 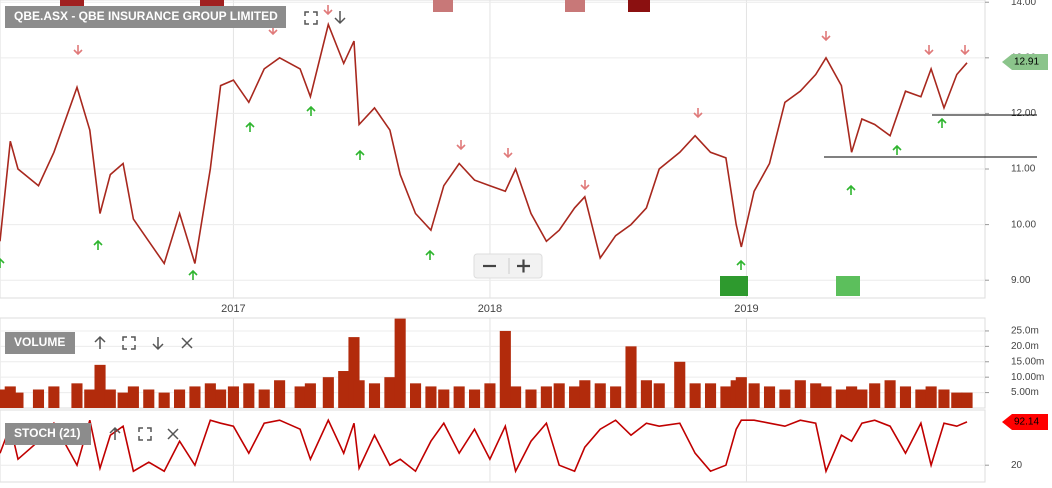 What do you see at coordinates (143, 343) in the screenshot?
I see `volume-icons` at bounding box center [143, 343].